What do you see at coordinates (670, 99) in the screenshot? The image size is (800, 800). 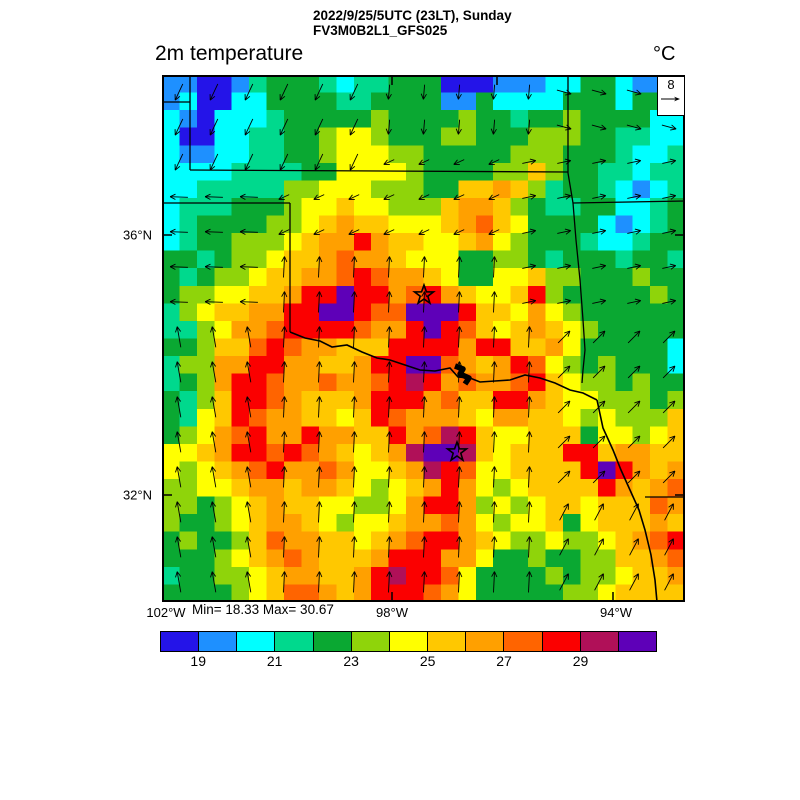 I see `wind-reference-arrow` at bounding box center [670, 99].